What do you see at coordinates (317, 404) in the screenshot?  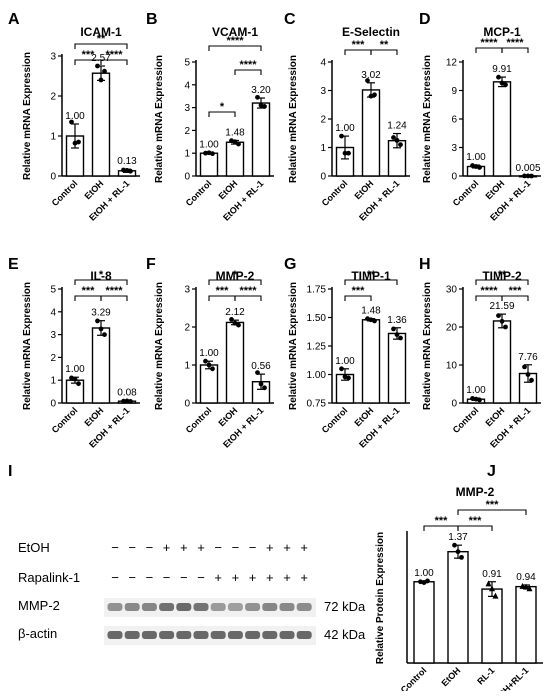 I see `y-tick-label: 0.75` at bounding box center [317, 404].